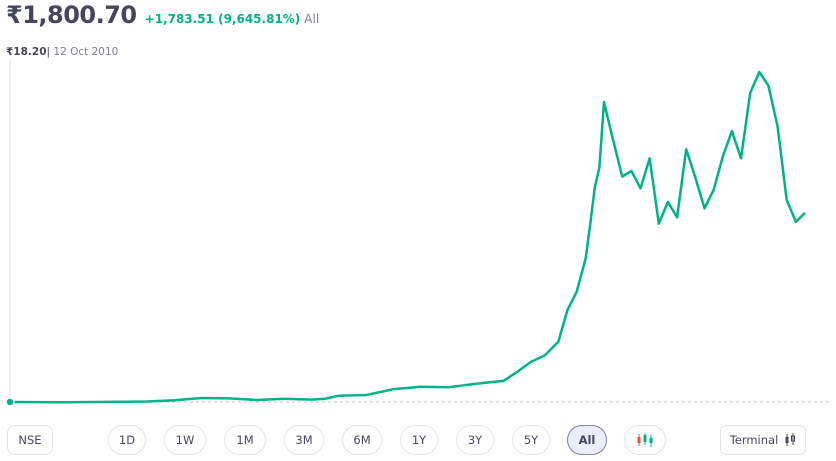 This screenshot has width=836, height=461. What do you see at coordinates (71, 15) in the screenshot?
I see `current-price: ₹1,800.70` at bounding box center [71, 15].